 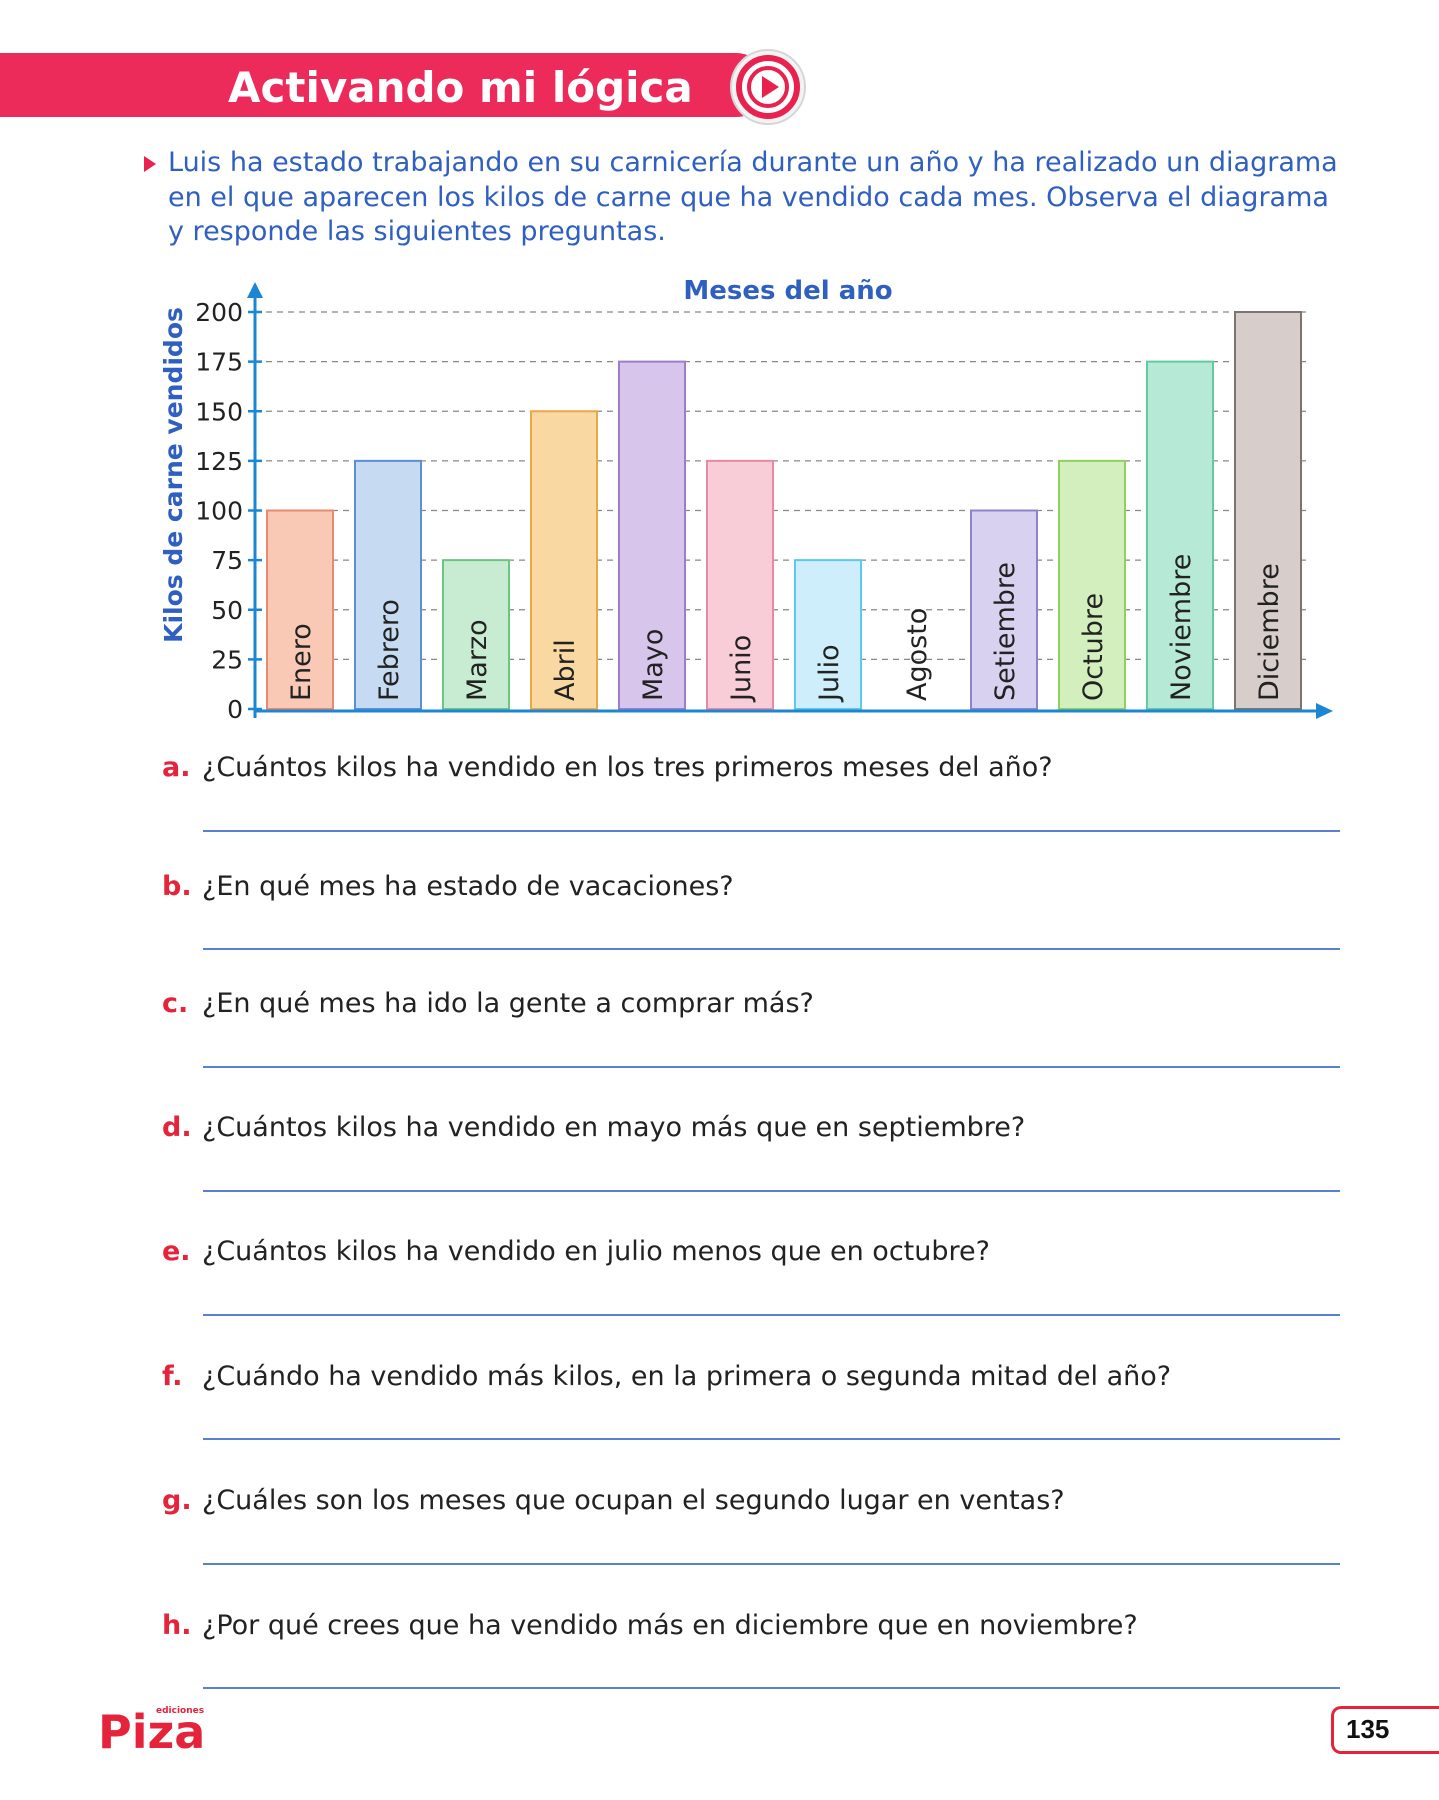 I want to click on question-letter: c., so click(x=175, y=1003).